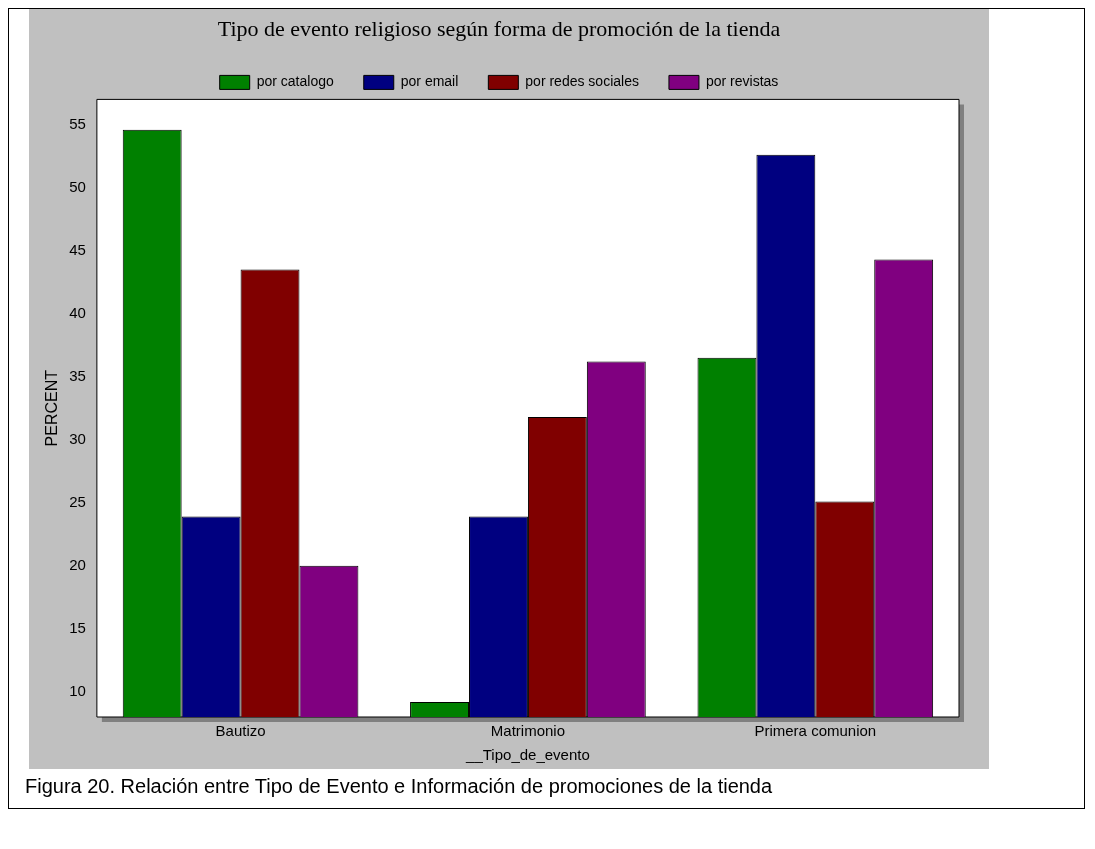 Image resolution: width=1095 pixels, height=849 pixels. What do you see at coordinates (77, 690) in the screenshot?
I see `y-tick-label: 10` at bounding box center [77, 690].